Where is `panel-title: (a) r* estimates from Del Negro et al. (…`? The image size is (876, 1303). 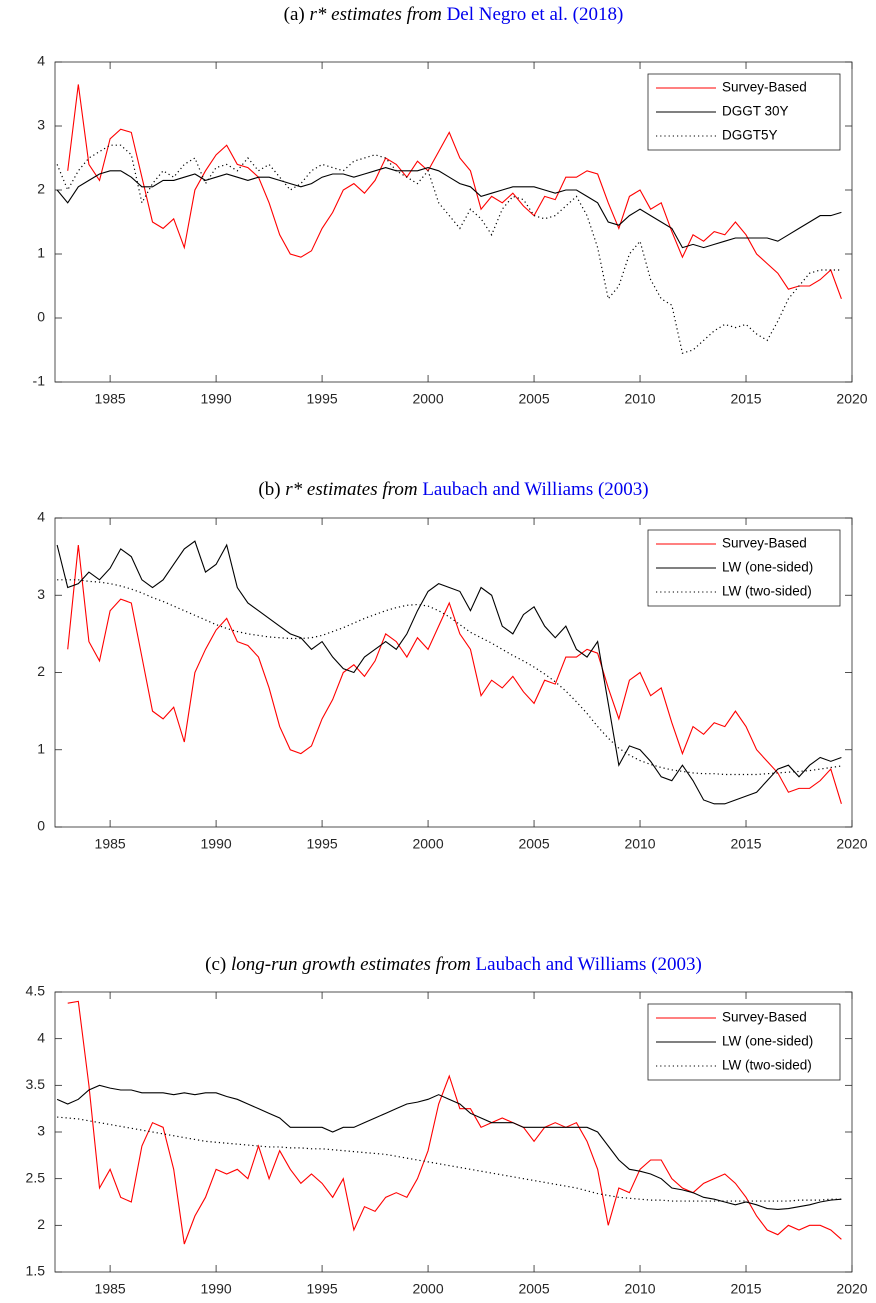 panel-title: (a) r* estimates from Del Negro et al. (… is located at coordinates (454, 14).